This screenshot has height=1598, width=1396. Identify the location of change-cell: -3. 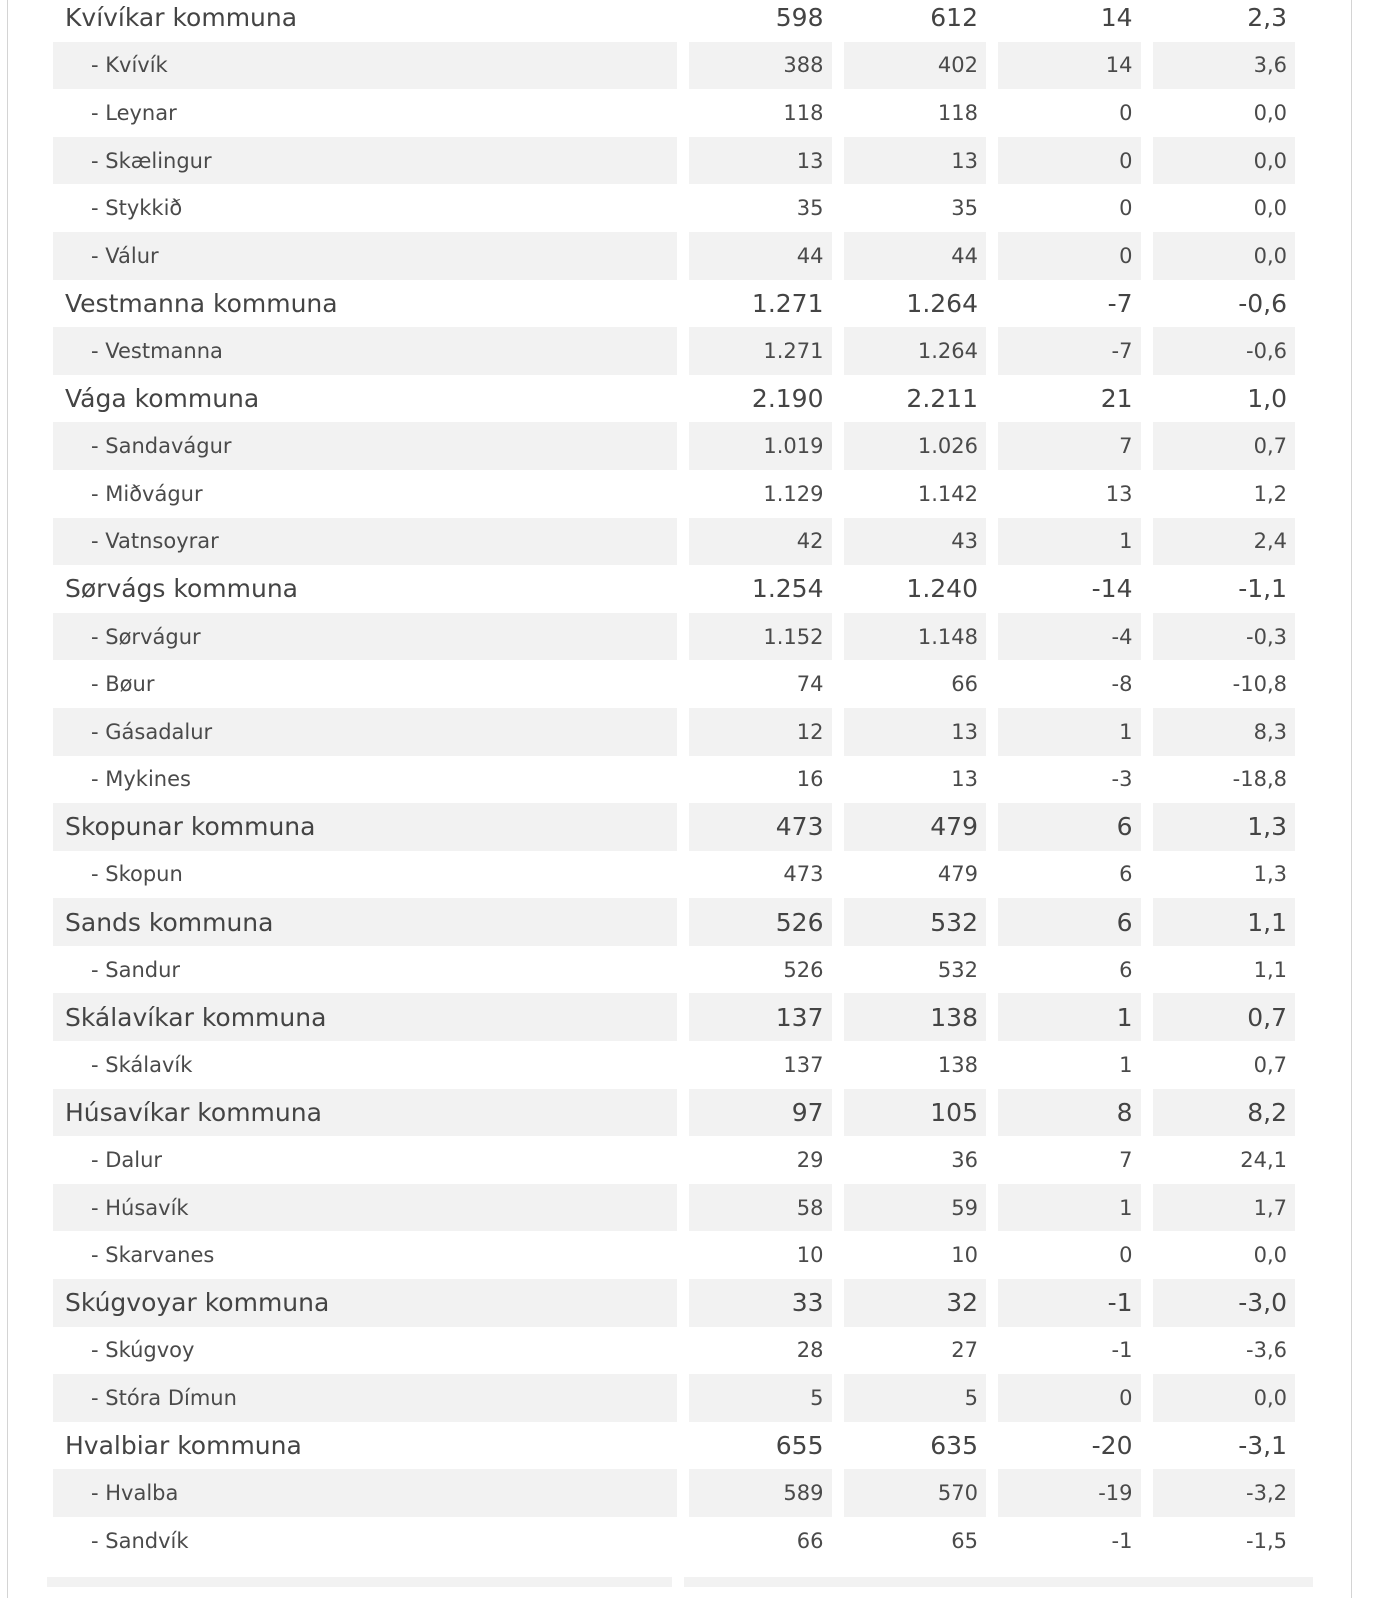
(1122, 779).